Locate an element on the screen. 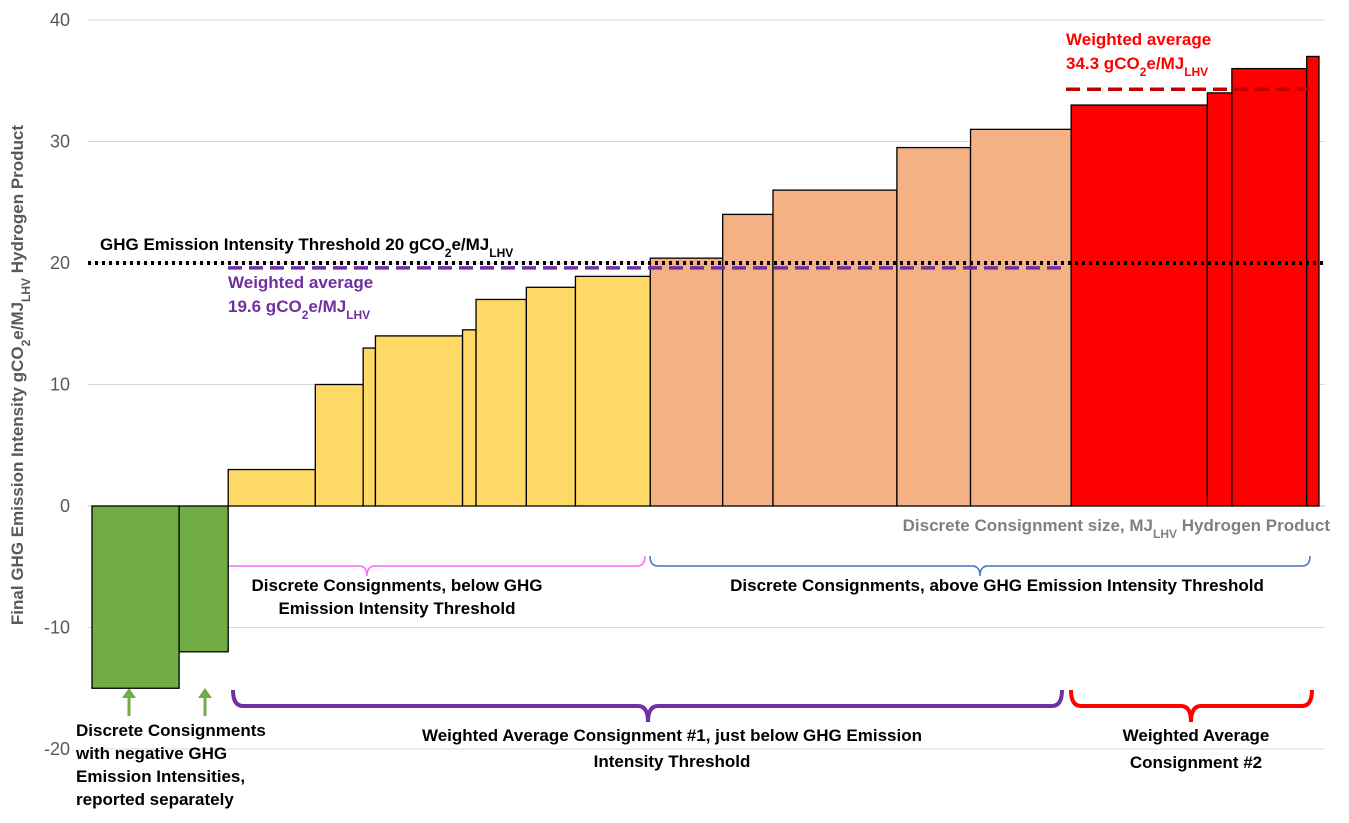 This screenshot has height=823, width=1349. y-tick-label: 0 is located at coordinates (65, 506).